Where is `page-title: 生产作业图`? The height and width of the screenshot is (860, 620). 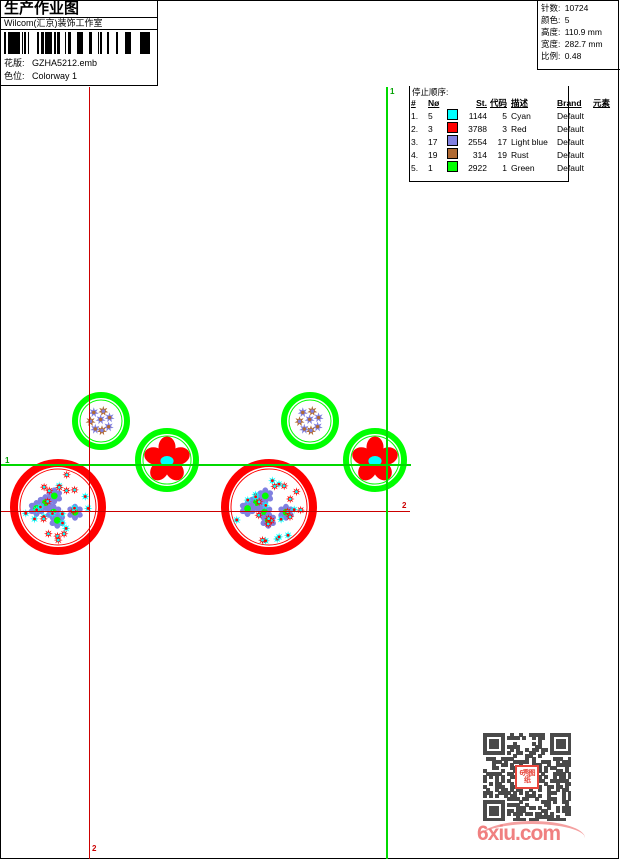
page-title: 生产作业图 is located at coordinates (42, 8).